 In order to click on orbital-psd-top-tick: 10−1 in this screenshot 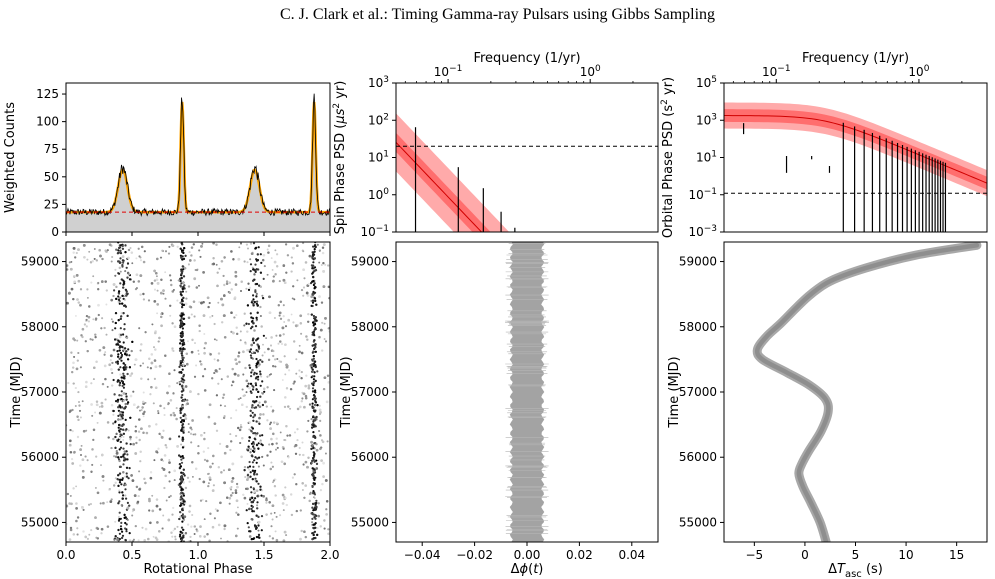, I will do `click(776, 71)`.